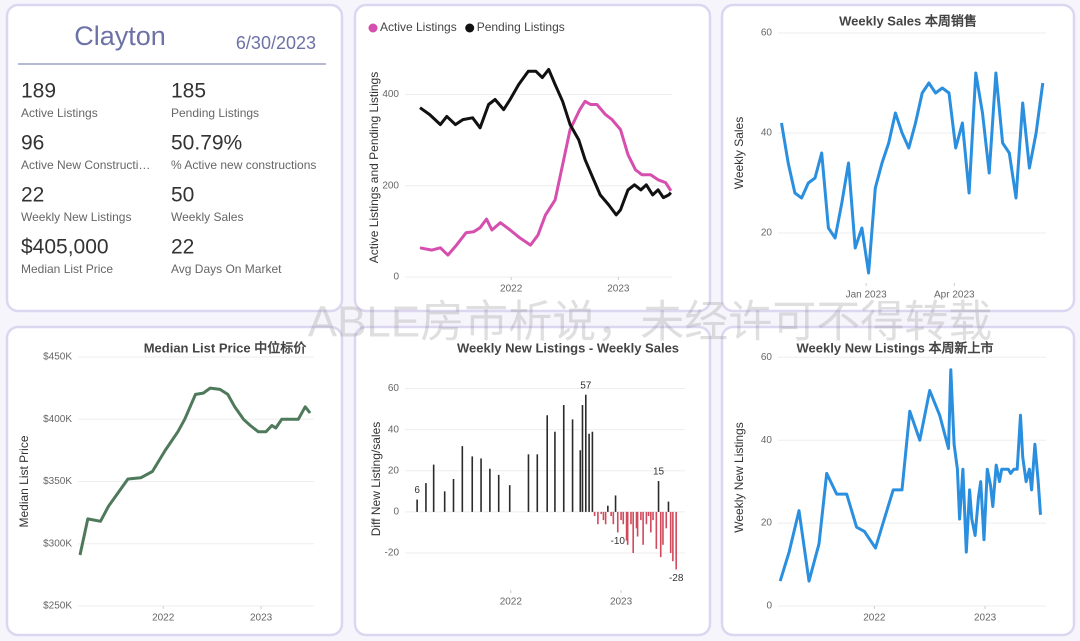 The width and height of the screenshot is (1080, 641). Describe the element at coordinates (57, 606) in the screenshot. I see `y-tick-label: $250K` at that location.